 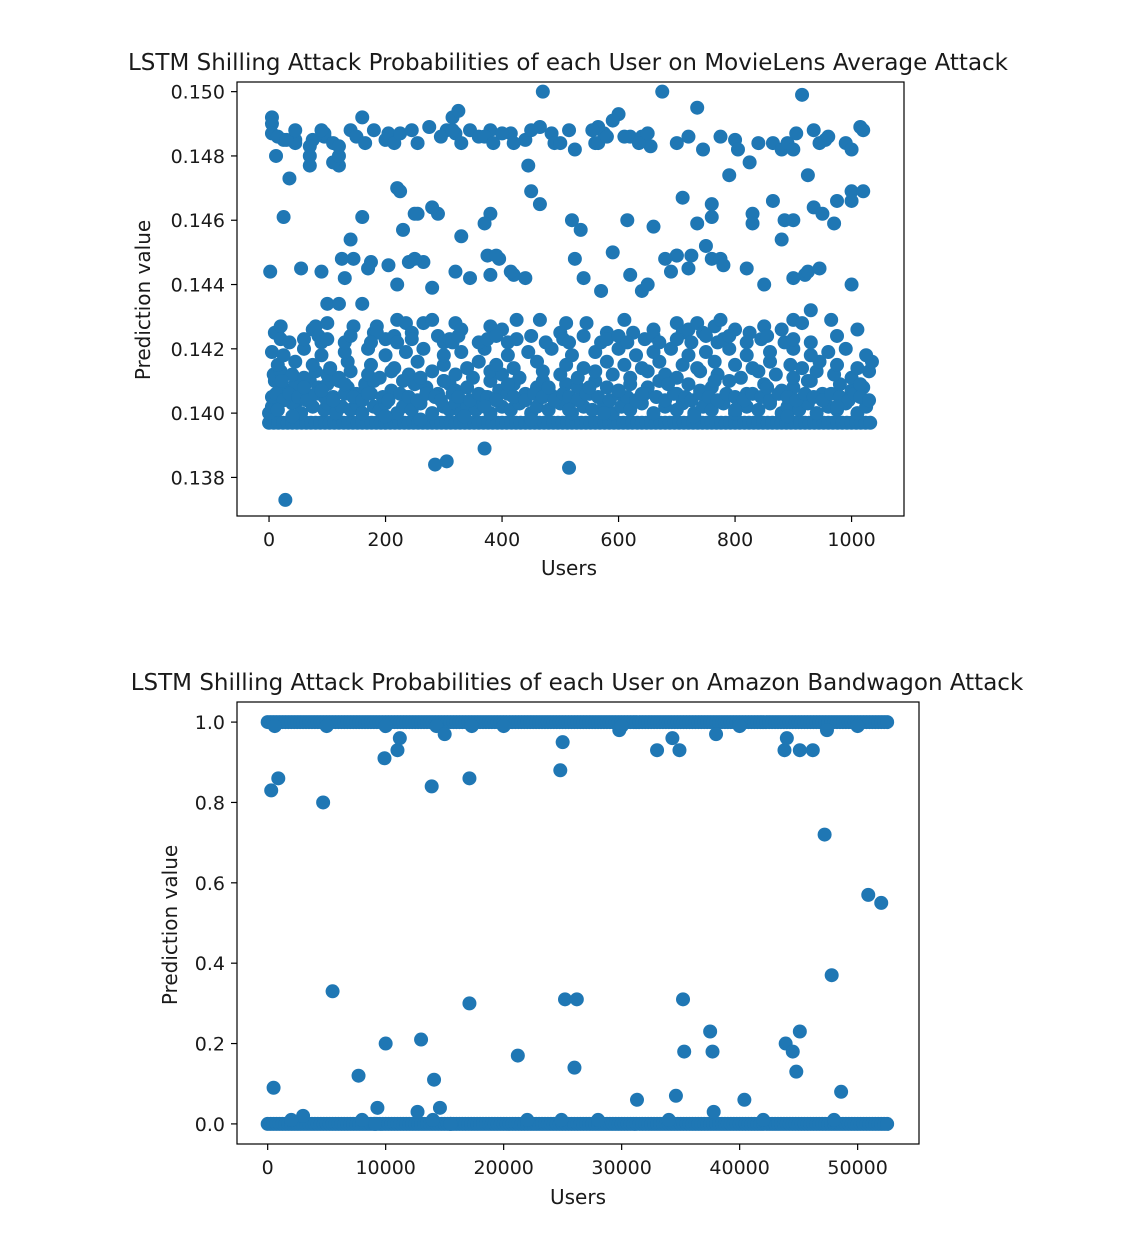 I want to click on x-tick-label: 1000, so click(x=851, y=540).